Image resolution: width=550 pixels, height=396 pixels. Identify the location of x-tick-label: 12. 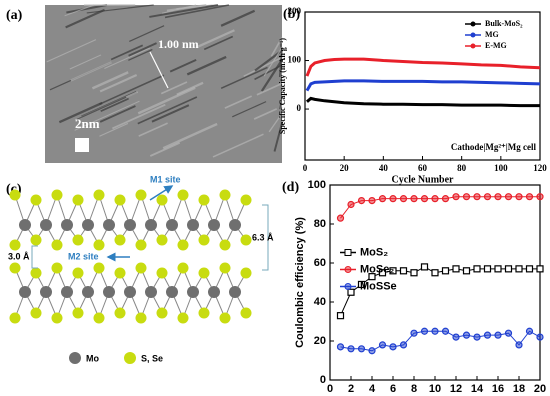
(456, 389).